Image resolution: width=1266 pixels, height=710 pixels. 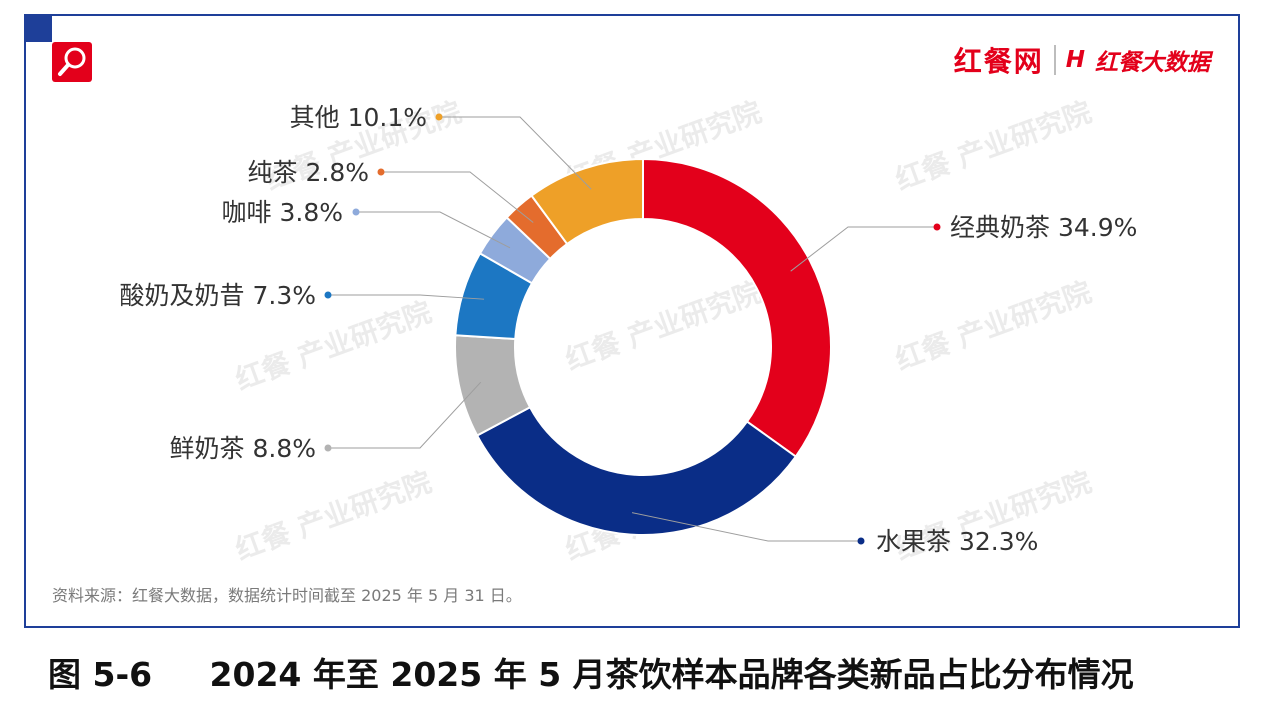 What do you see at coordinates (1043, 227) in the screenshot?
I see `slice-label-0: 经典奶茶 34.9%` at bounding box center [1043, 227].